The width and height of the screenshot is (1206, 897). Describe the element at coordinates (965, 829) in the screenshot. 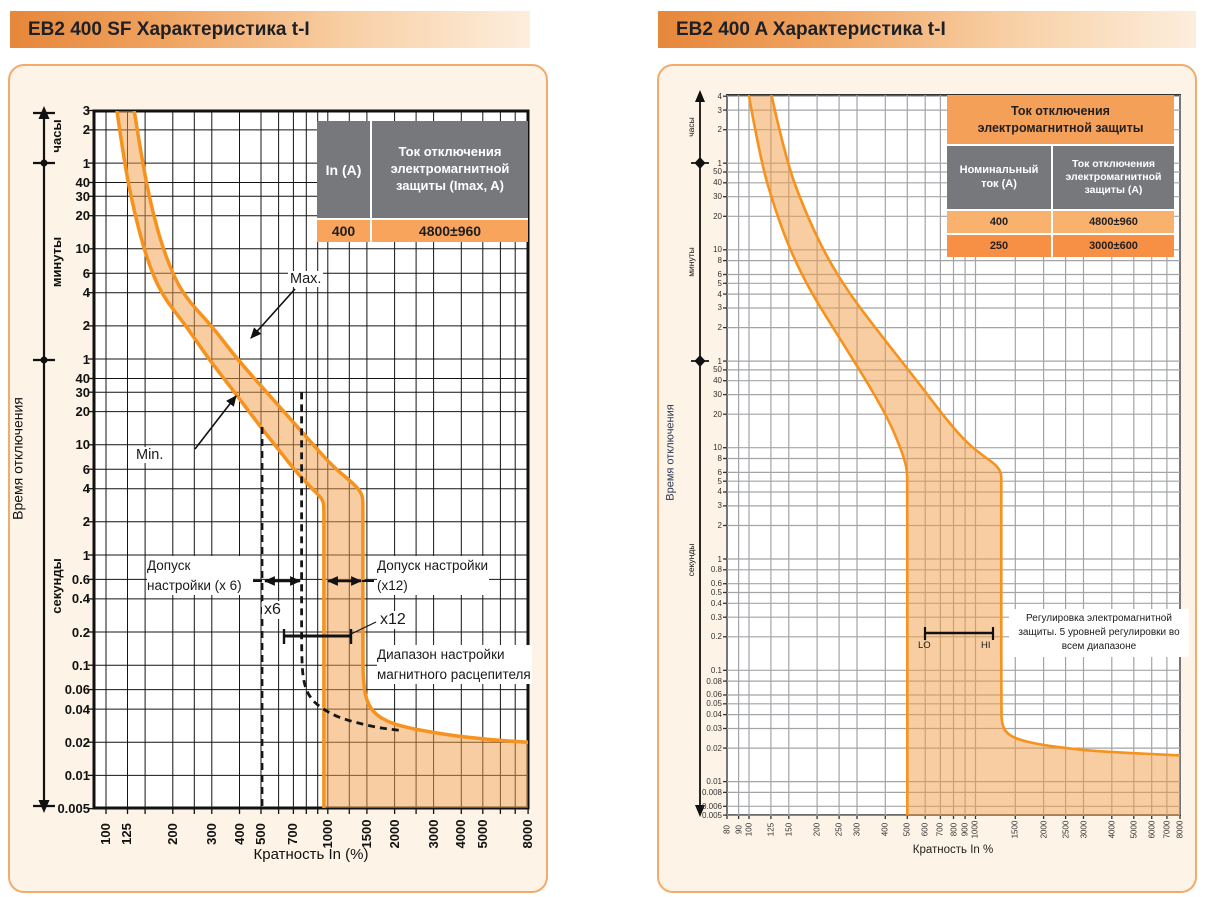

I see `x-tick-label: 900` at that location.